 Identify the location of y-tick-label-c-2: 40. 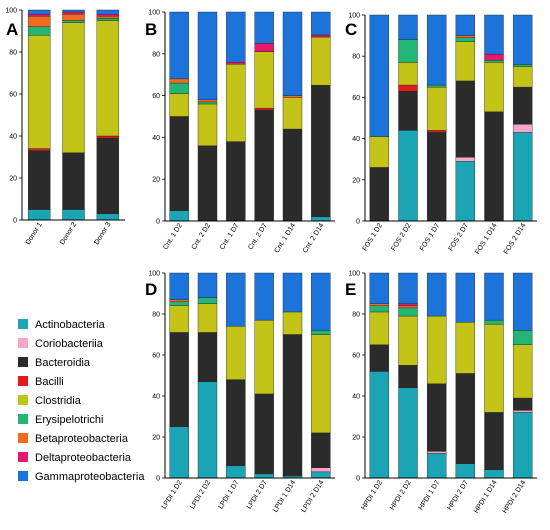
(356, 139).